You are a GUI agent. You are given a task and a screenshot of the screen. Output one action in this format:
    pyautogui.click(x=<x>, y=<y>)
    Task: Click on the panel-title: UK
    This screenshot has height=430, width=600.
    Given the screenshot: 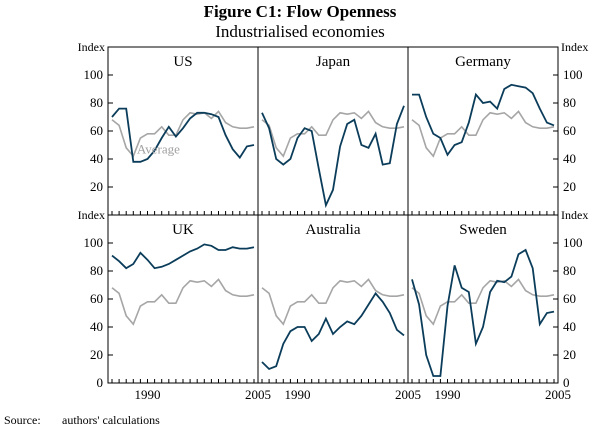 What is the action you would take?
    pyautogui.click(x=183, y=230)
    